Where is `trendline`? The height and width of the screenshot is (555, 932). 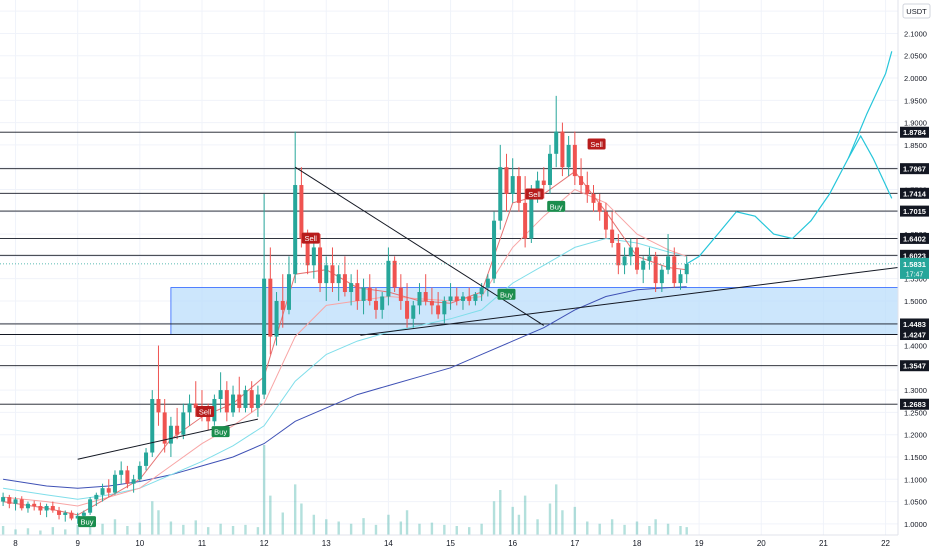 trendline is located at coordinates (168, 439).